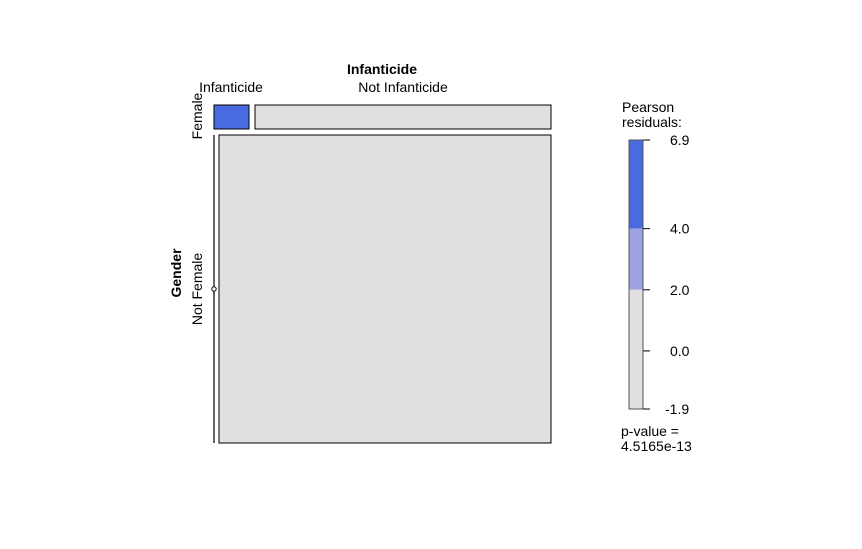 Image resolution: width=862 pixels, height=549 pixels. I want to click on legend-title-line-2: residuals:, so click(652, 122).